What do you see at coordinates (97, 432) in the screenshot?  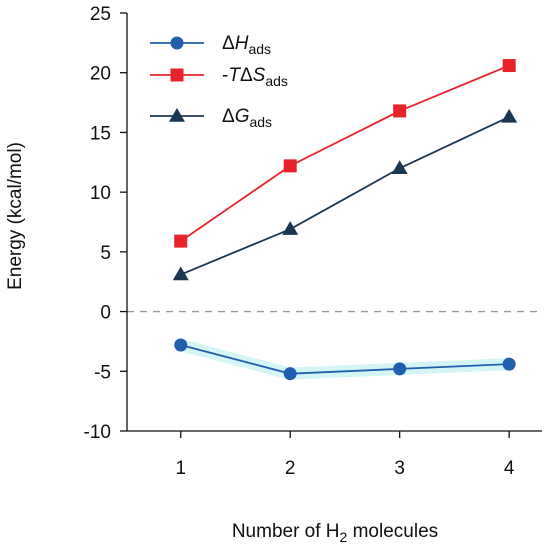 I see `y-tick-label: -10` at bounding box center [97, 432].